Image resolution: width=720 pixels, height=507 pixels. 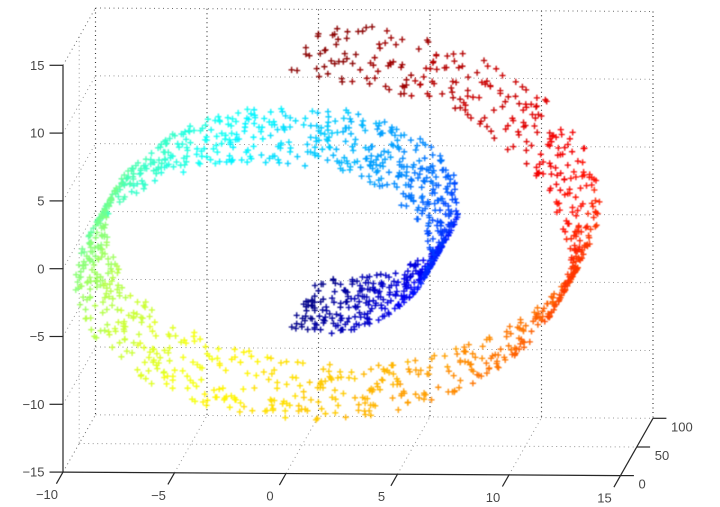 What do you see at coordinates (33, 472) in the screenshot?
I see `svg-text: −15` at bounding box center [33, 472].